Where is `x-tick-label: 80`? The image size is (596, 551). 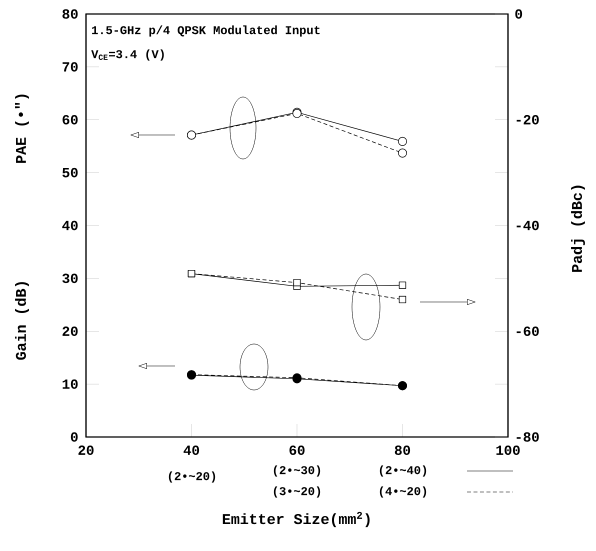 x-tick-label: 80 is located at coordinates (402, 450).